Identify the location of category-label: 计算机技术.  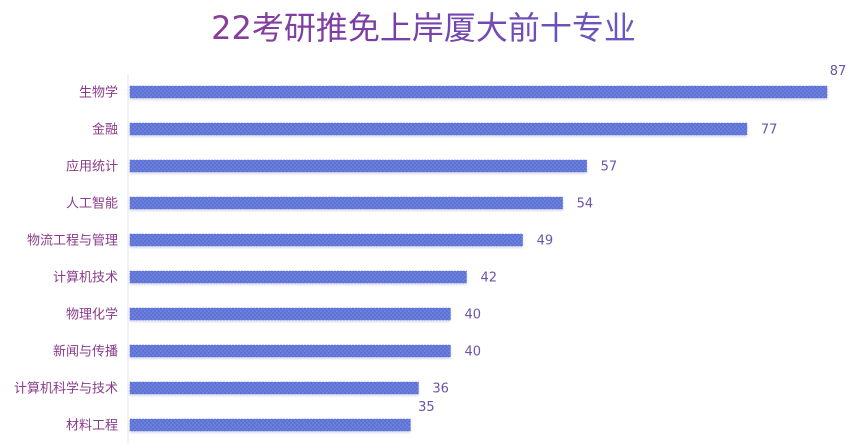
(85, 278).